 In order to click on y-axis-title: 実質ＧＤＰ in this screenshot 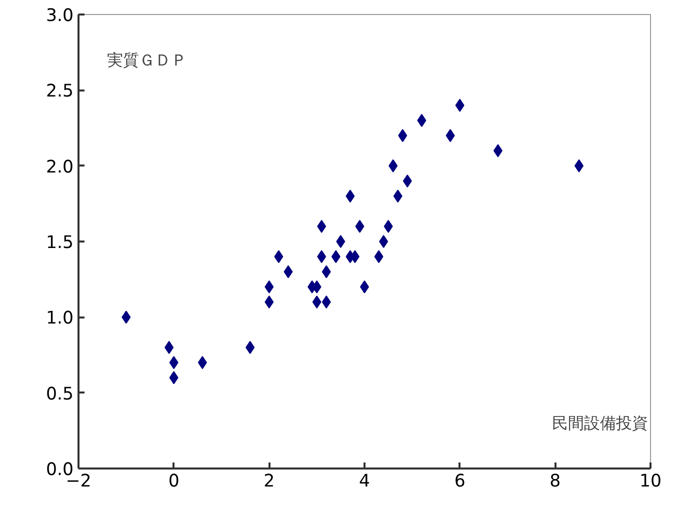, I will do `click(147, 60)`.